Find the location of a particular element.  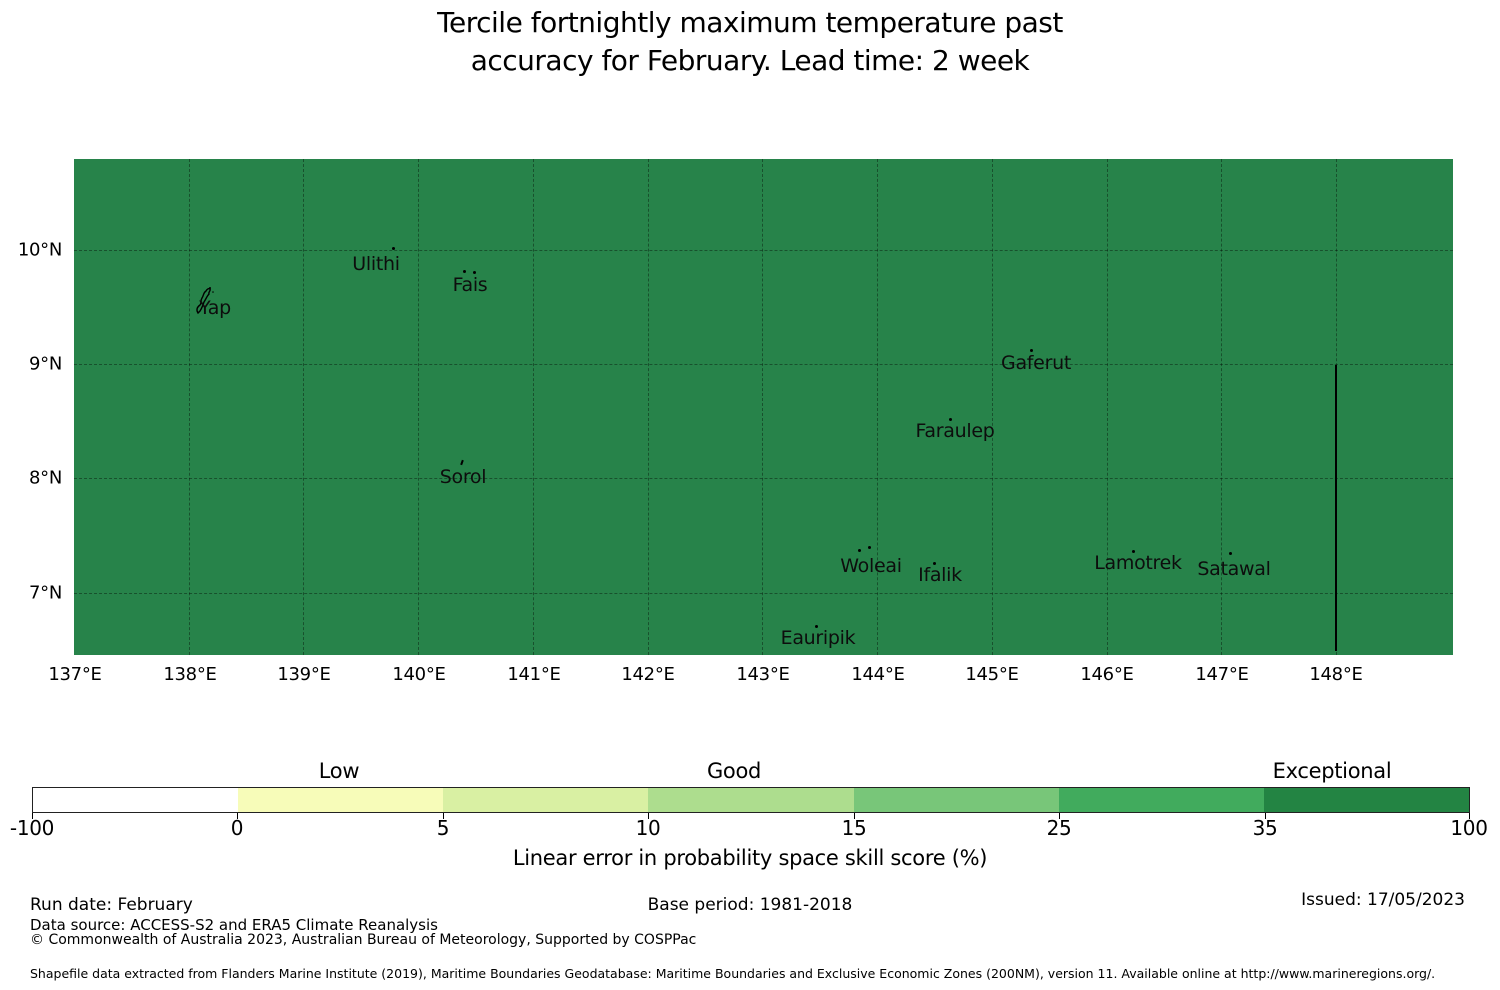

gridline-139e is located at coordinates (303, 407).